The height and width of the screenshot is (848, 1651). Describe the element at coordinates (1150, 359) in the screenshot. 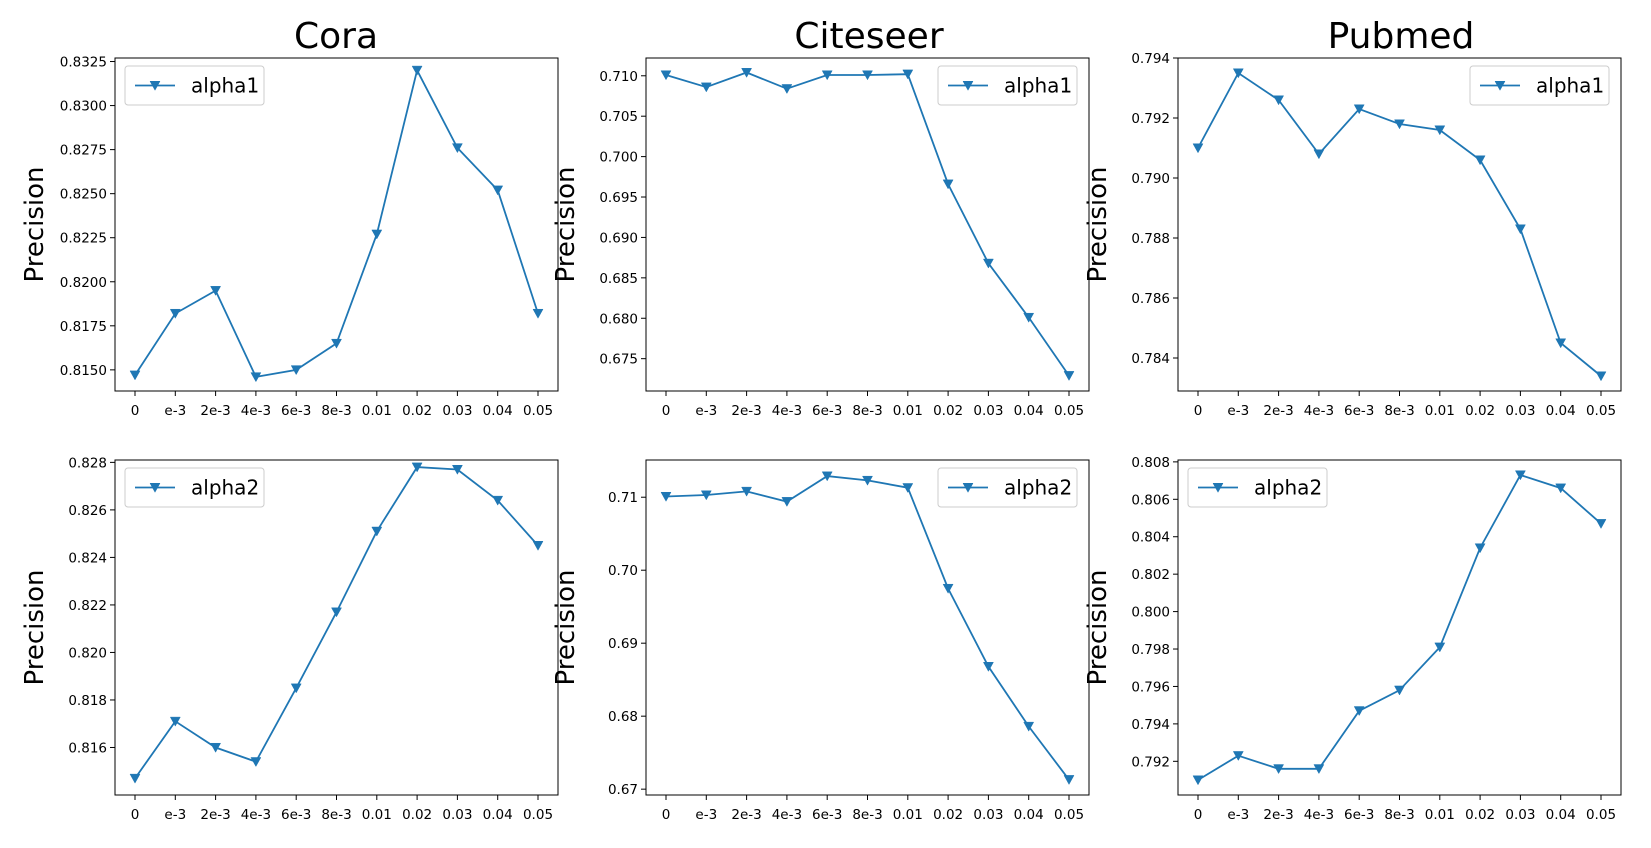

I see `y-tick-label: 0.784` at that location.